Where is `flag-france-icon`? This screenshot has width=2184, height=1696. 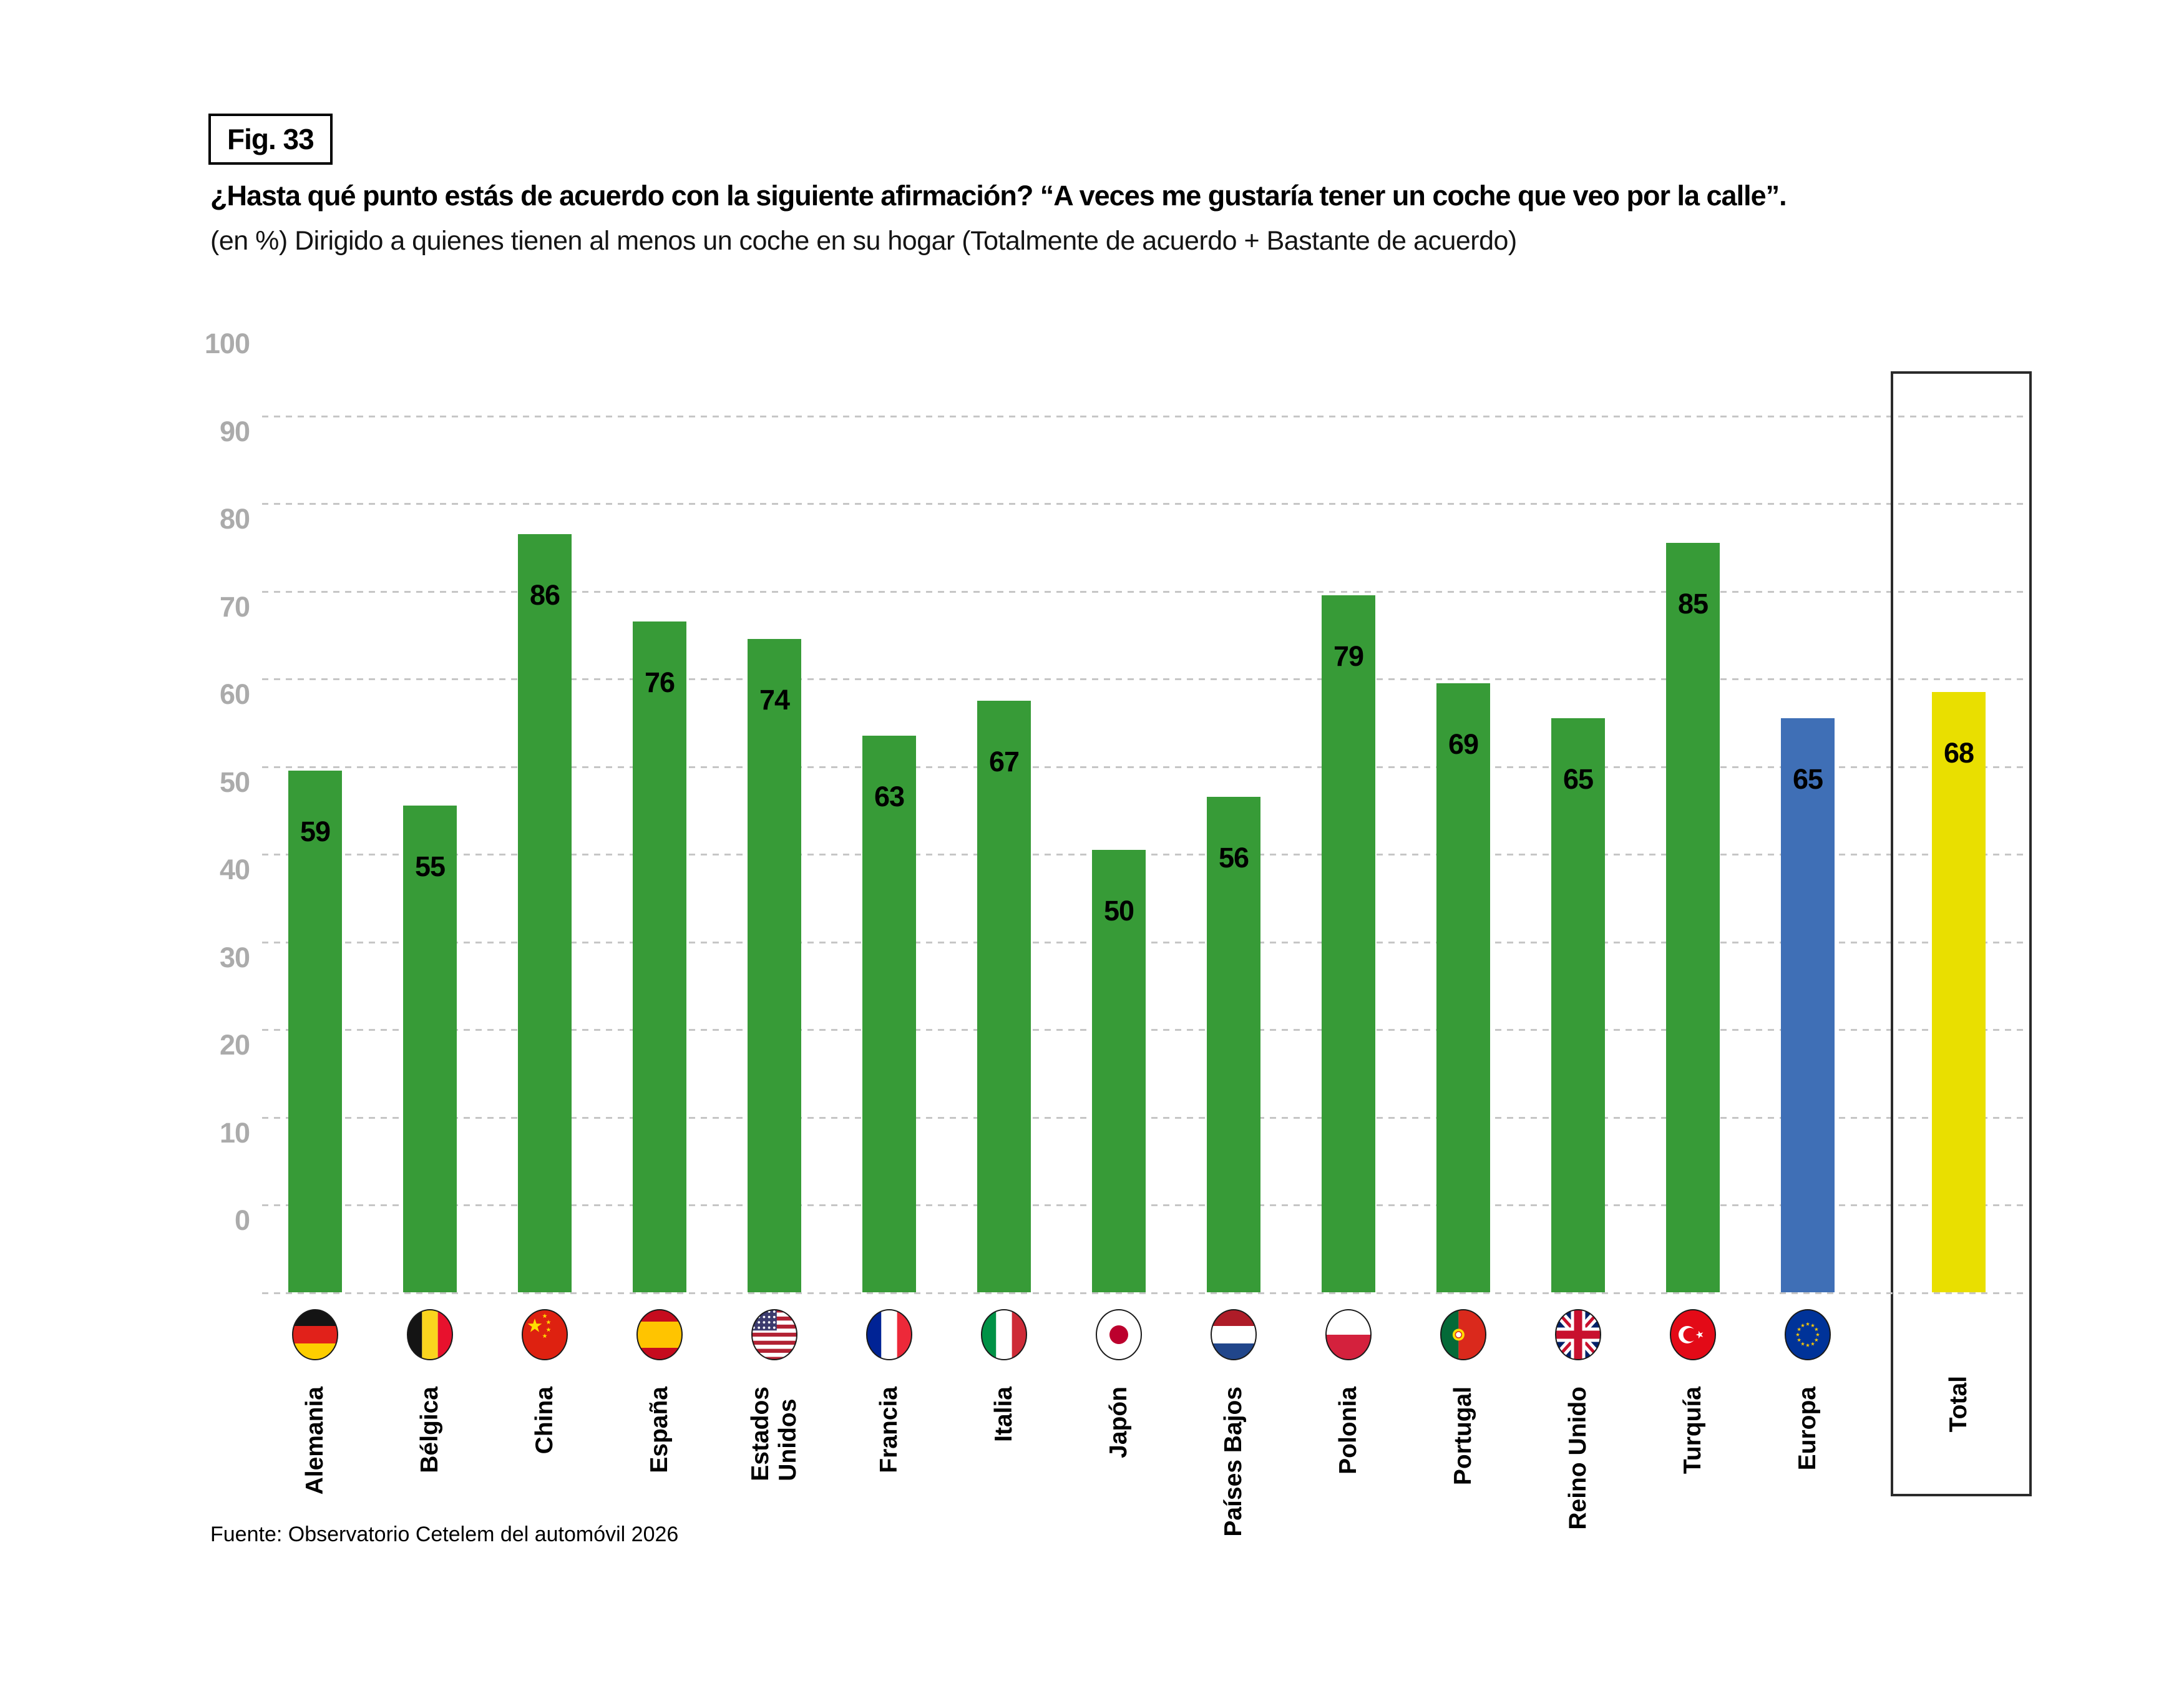
flag-france-icon is located at coordinates (889, 1335).